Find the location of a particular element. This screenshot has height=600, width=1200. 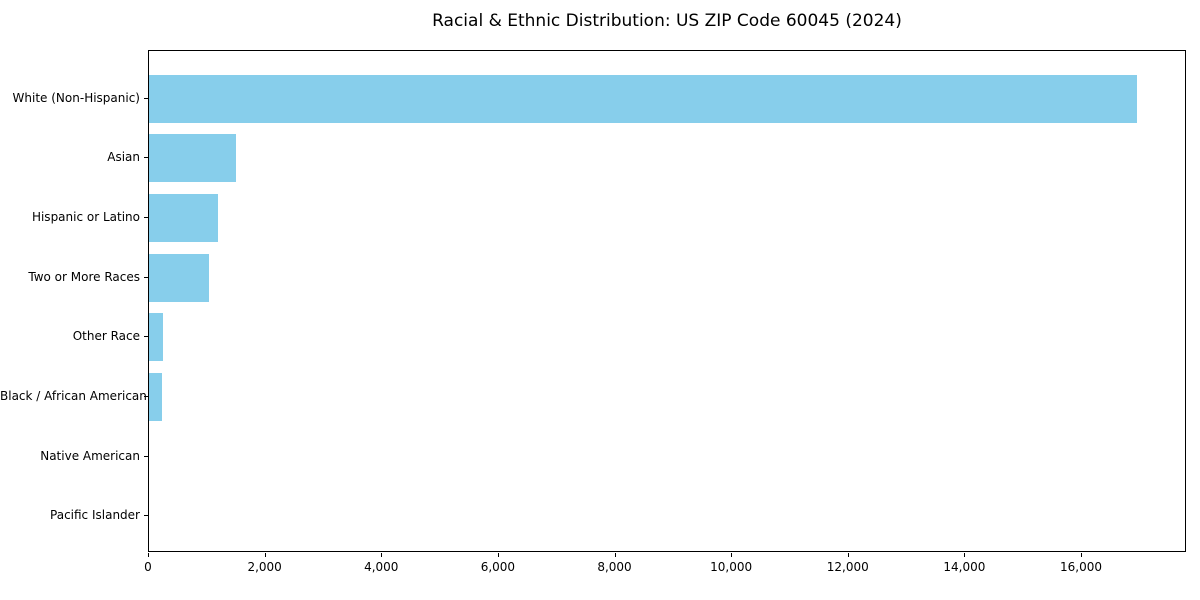

y-tick-label: Other Race is located at coordinates (106, 336).